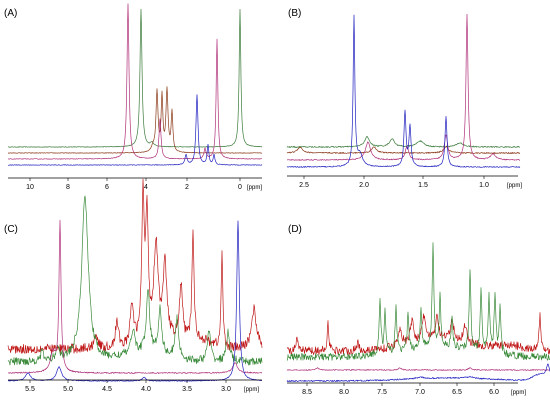  Describe the element at coordinates (146, 187) in the screenshot. I see `x-tick-label: 4` at that location.